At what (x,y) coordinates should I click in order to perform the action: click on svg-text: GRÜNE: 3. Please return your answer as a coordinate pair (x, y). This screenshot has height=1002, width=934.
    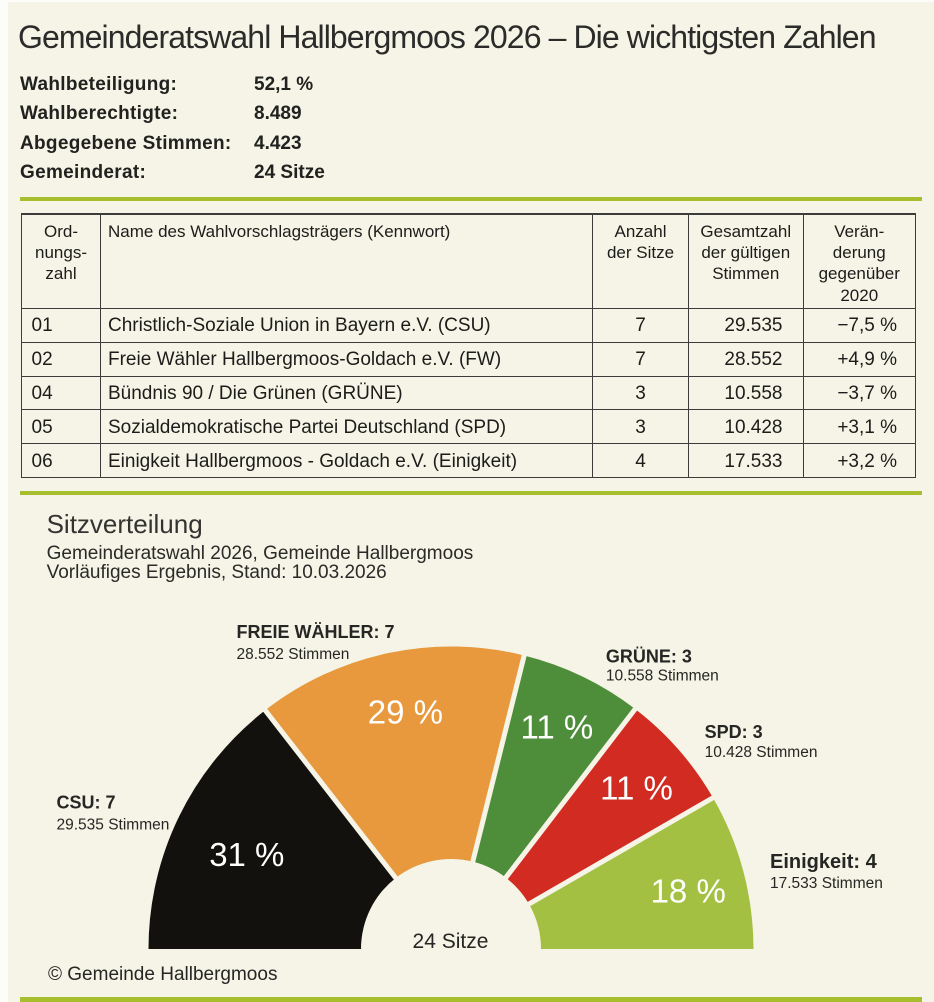
    Looking at the image, I should click on (649, 657).